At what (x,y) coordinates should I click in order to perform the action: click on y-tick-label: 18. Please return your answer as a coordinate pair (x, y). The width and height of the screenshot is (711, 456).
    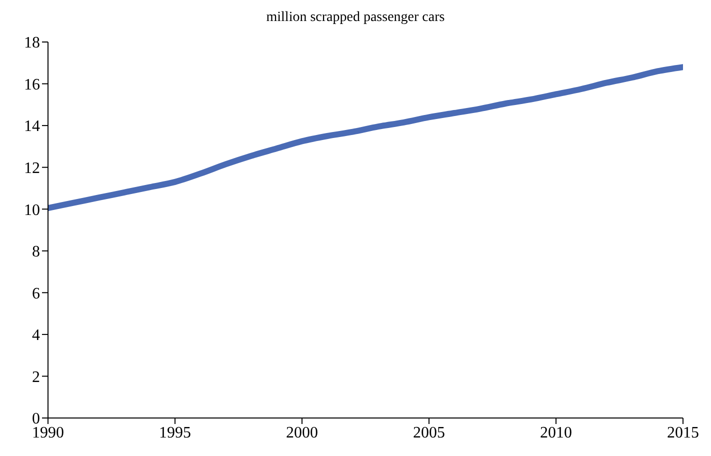
    Looking at the image, I should click on (32, 43).